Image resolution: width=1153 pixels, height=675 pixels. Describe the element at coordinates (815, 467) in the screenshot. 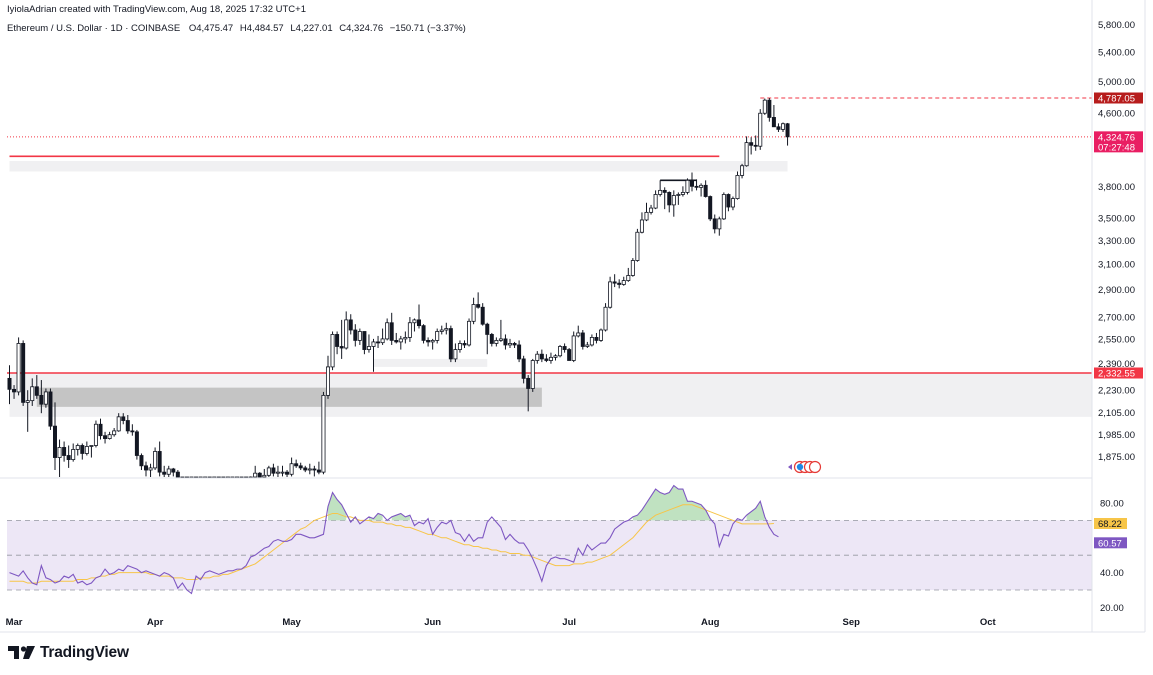

I see `event-flag-icon` at that location.